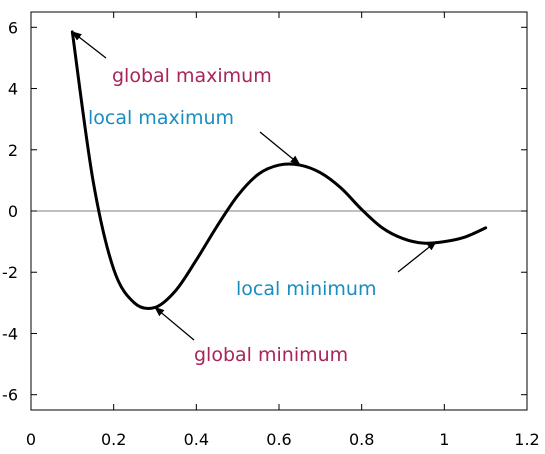 This screenshot has width=545, height=454. I want to click on x-tick-label: 0.4, so click(196, 439).